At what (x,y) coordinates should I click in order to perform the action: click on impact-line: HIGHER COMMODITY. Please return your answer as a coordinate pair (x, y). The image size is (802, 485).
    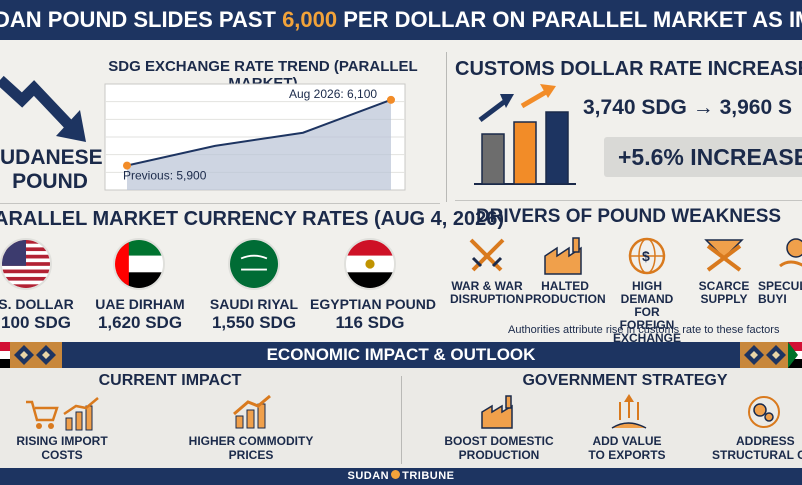
    Looking at the image, I should click on (251, 441).